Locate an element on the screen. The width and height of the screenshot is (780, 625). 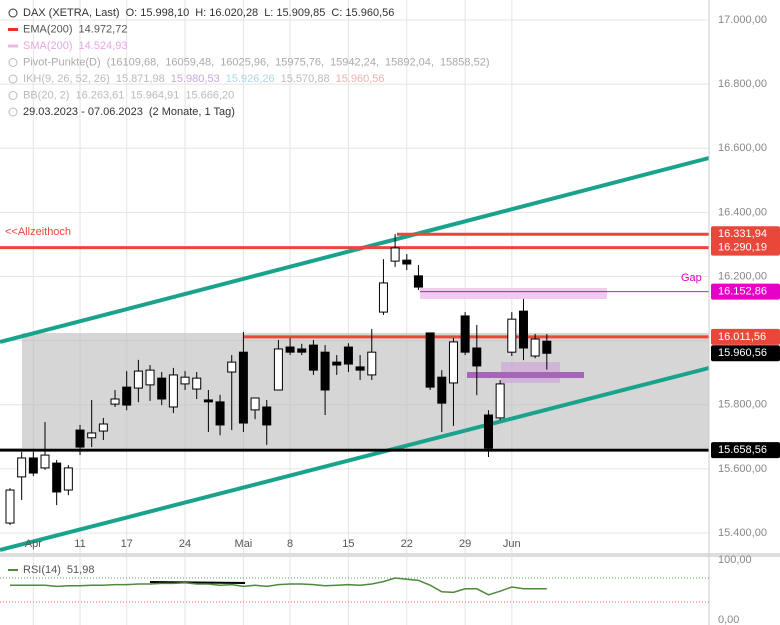
legend-text: EMA(200) is located at coordinates (48, 29).